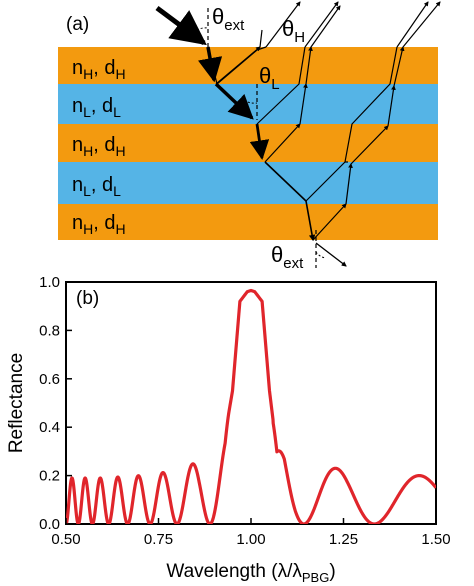  Describe the element at coordinates (49, 379) in the screenshot. I see `y-tick-label: 0.6` at that location.